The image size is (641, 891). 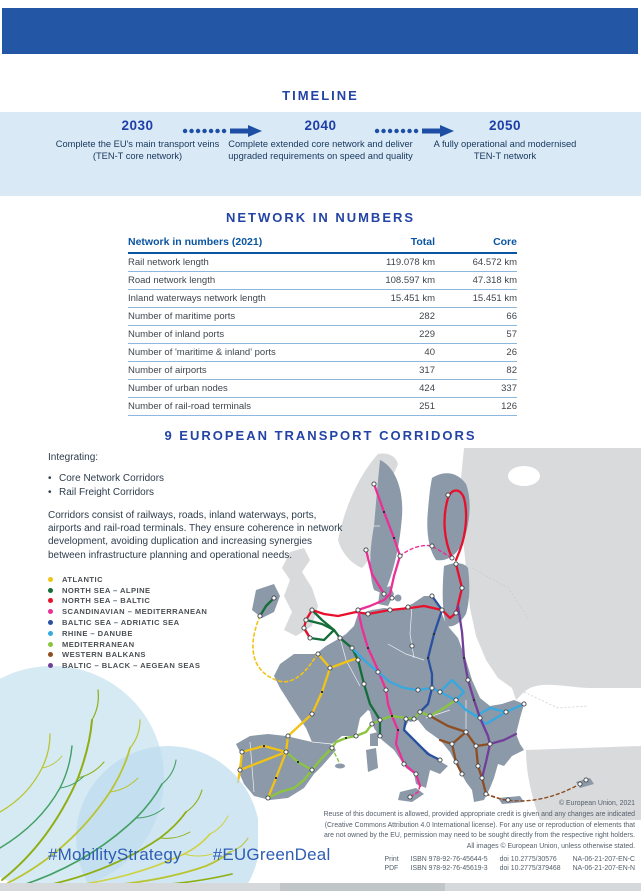 I want to click on pub-catalogue: NA-06-21-207-EN-N, so click(x=603, y=868).